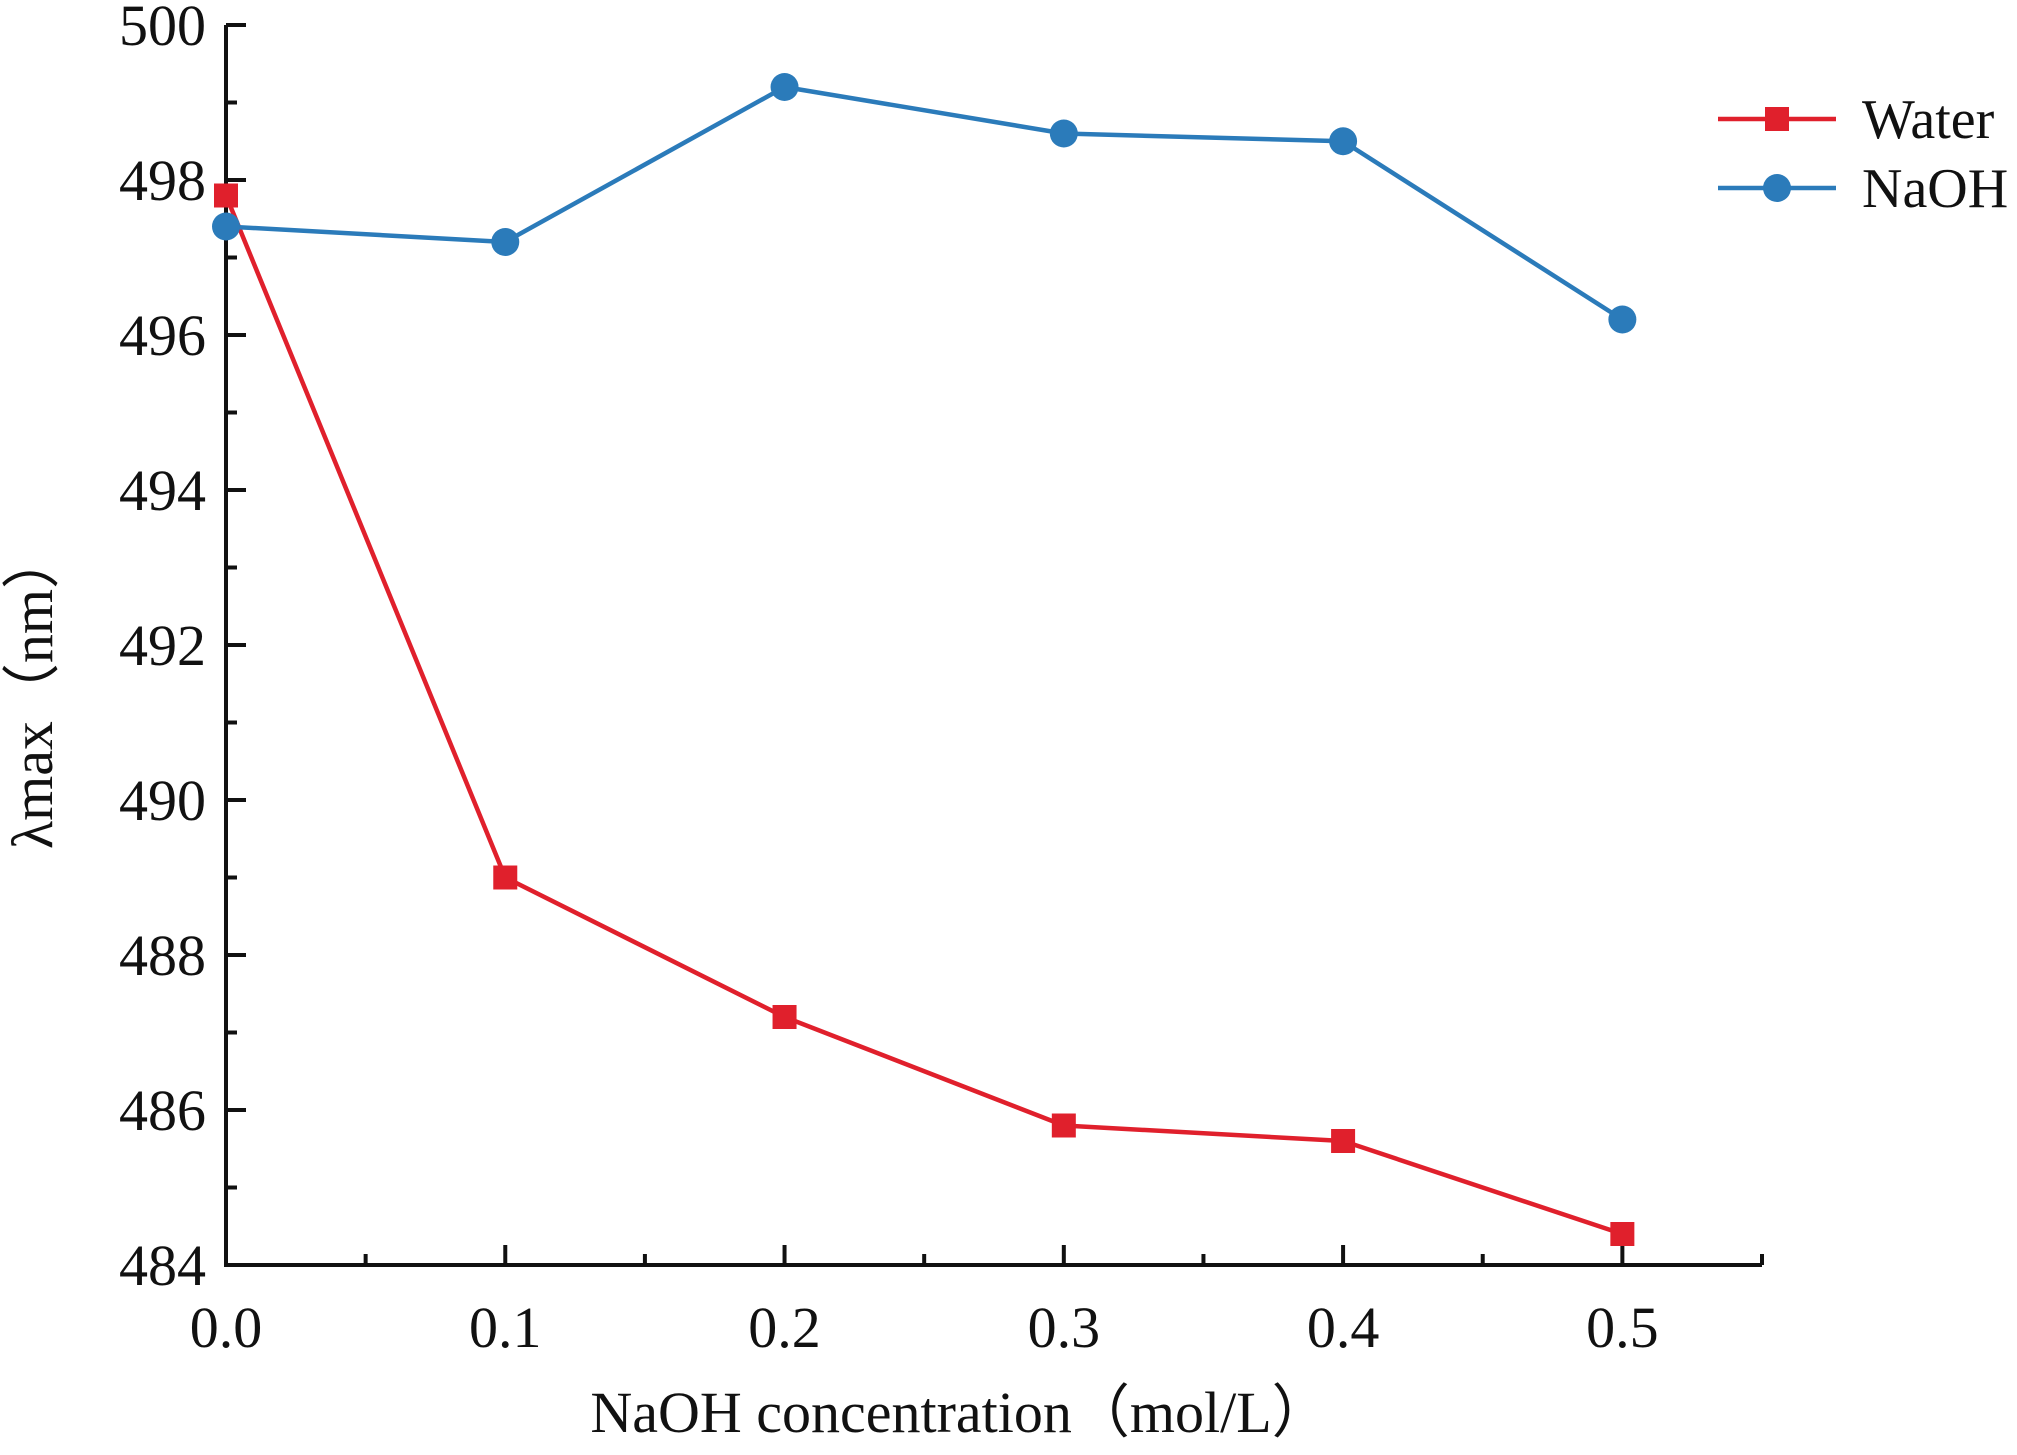  What do you see at coordinates (162, 29) in the screenshot?
I see `y-tick-label: 500` at bounding box center [162, 29].